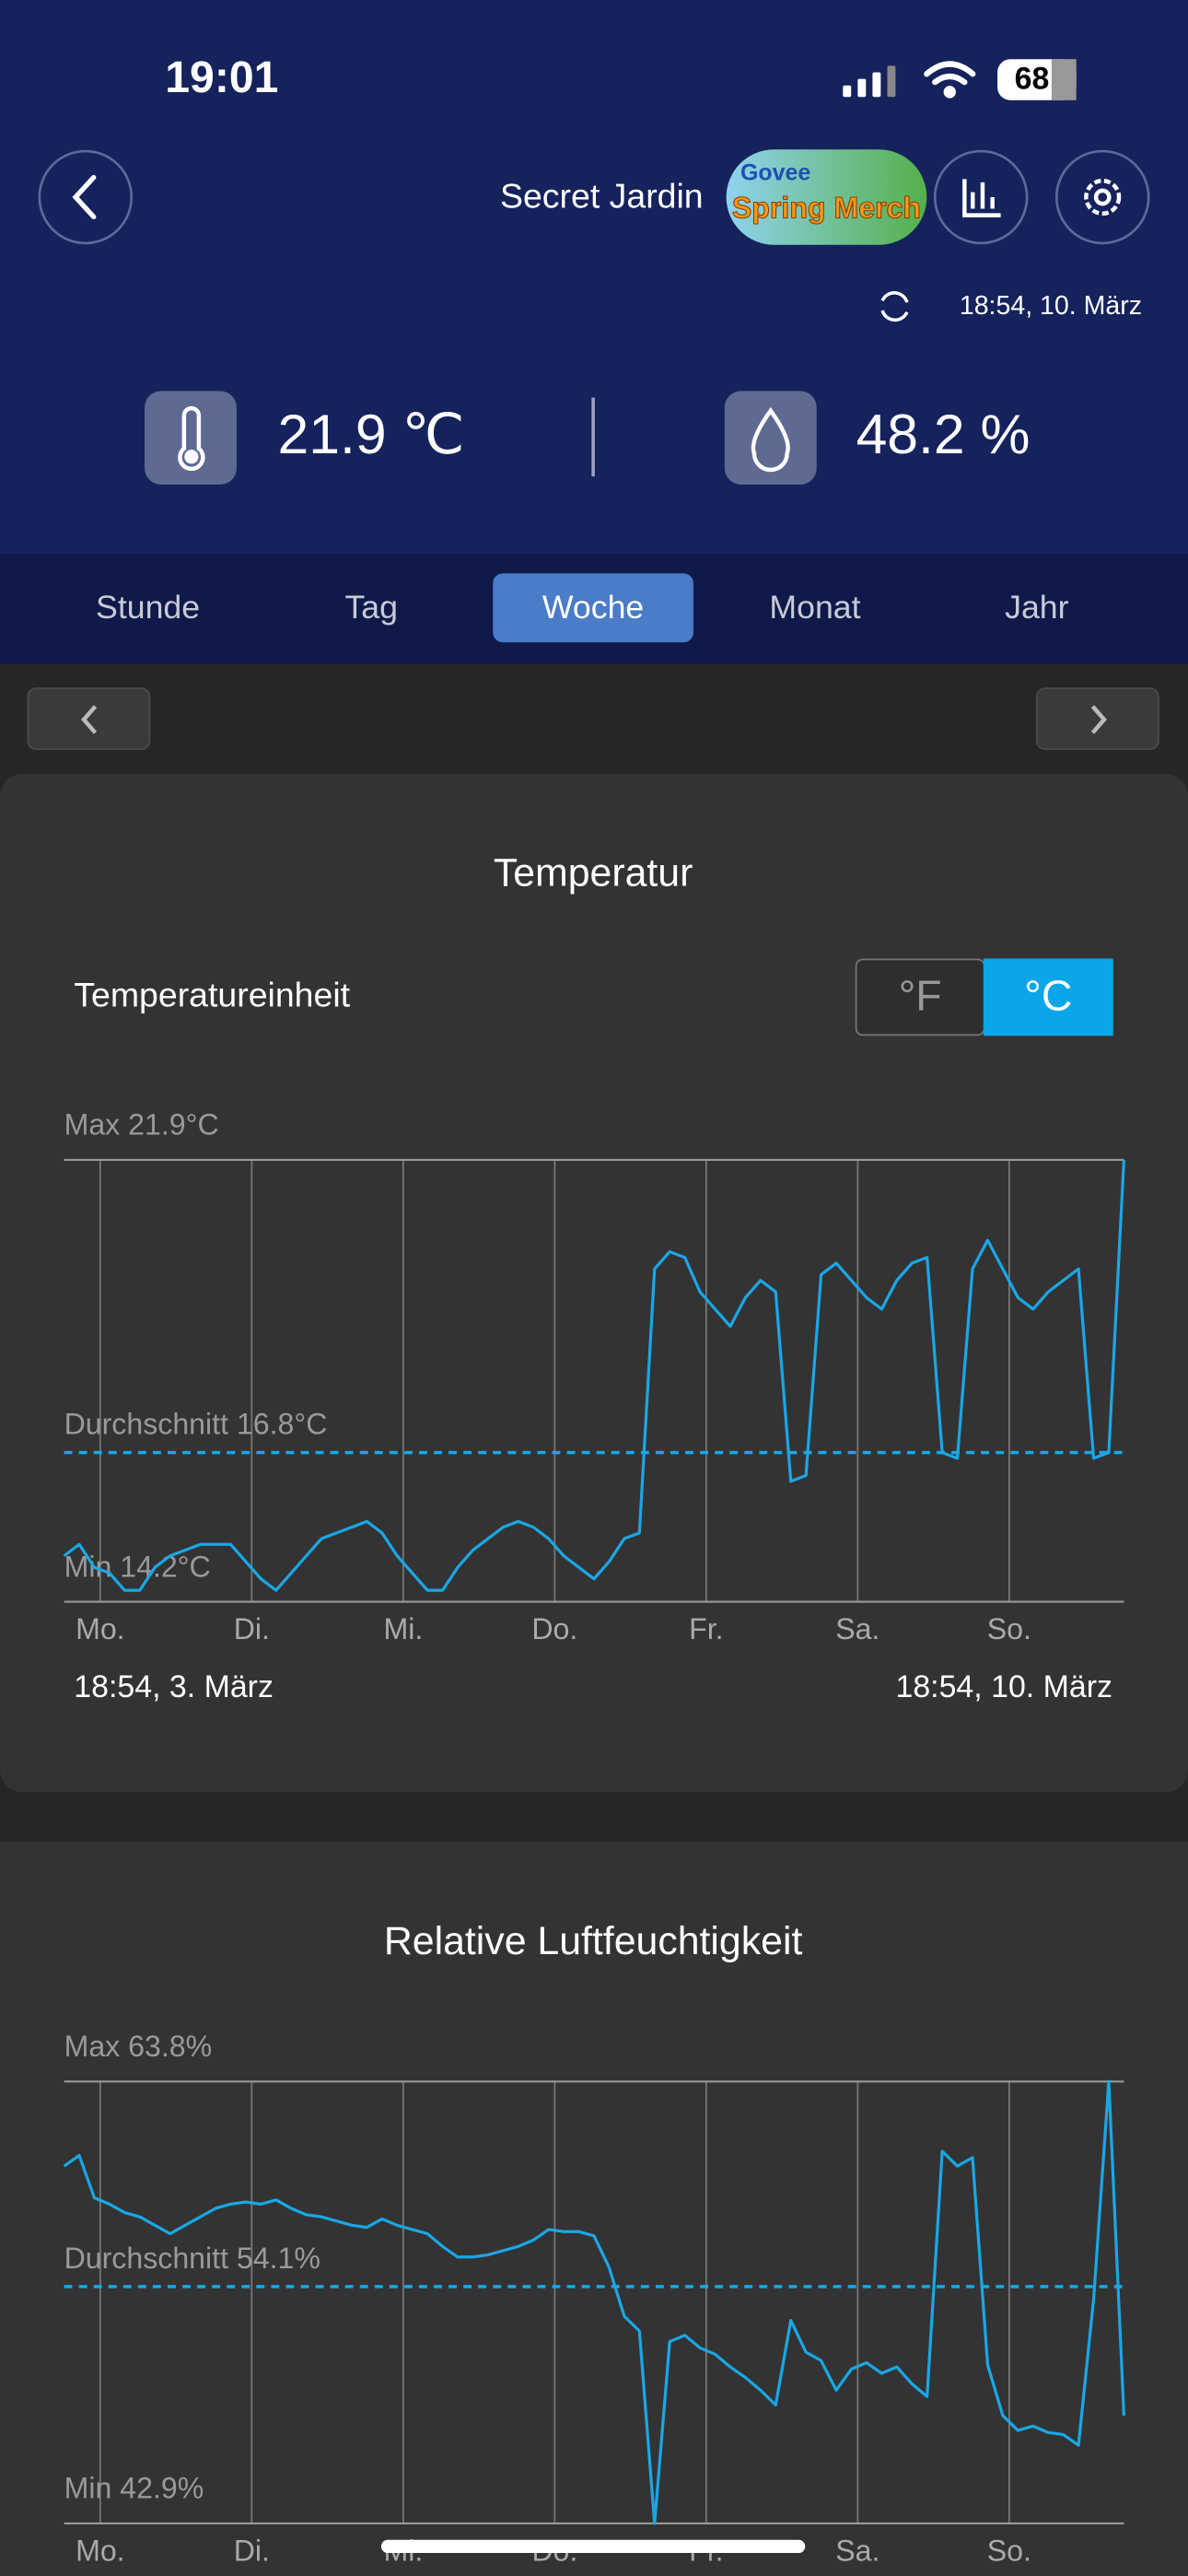  Describe the element at coordinates (950, 80) in the screenshot. I see `wifi-icon` at that location.